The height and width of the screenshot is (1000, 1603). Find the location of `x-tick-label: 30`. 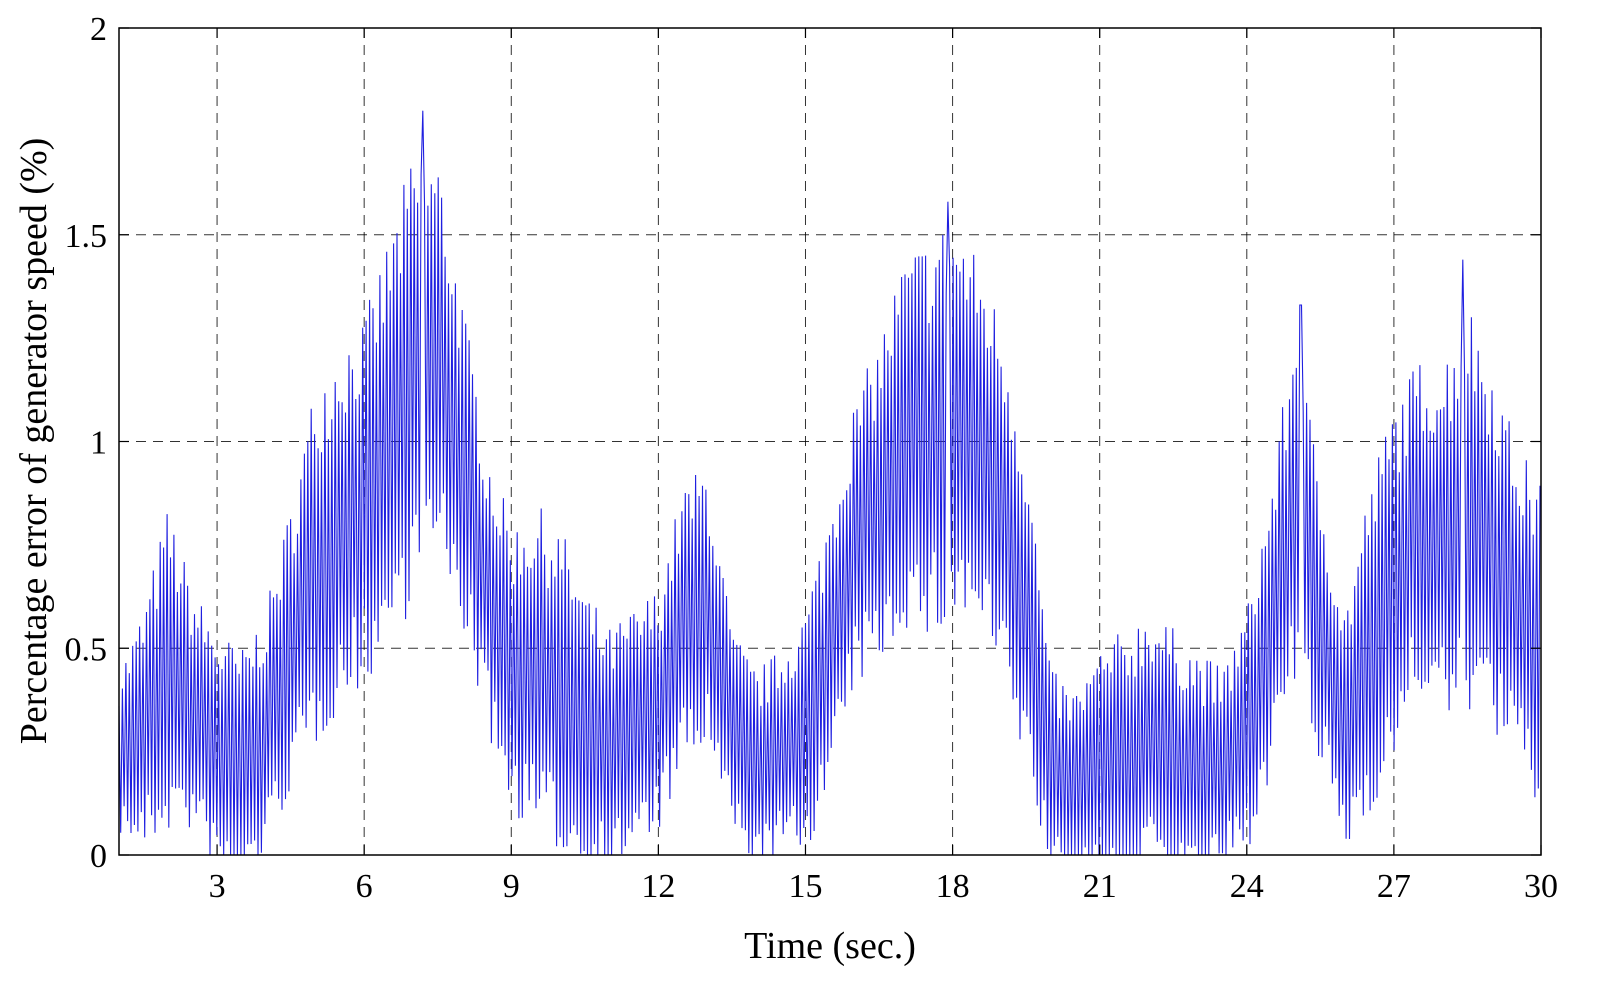

x-tick-label: 30 is located at coordinates (1541, 886).